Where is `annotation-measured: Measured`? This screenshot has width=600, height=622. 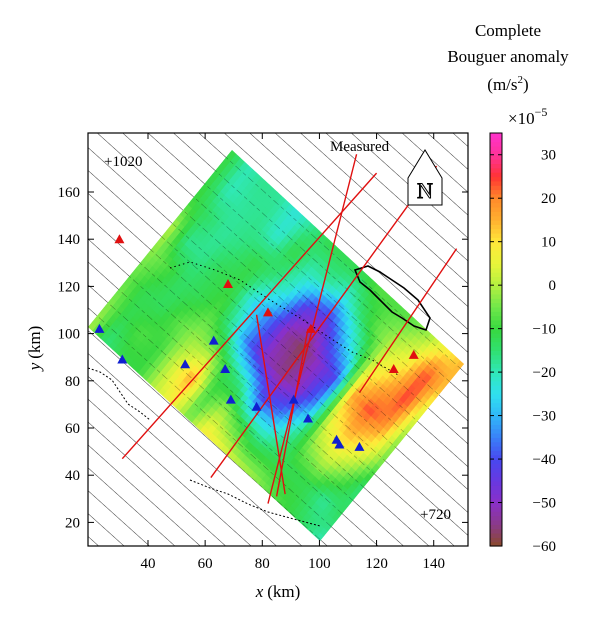
annotation-measured: Measured is located at coordinates (360, 147).